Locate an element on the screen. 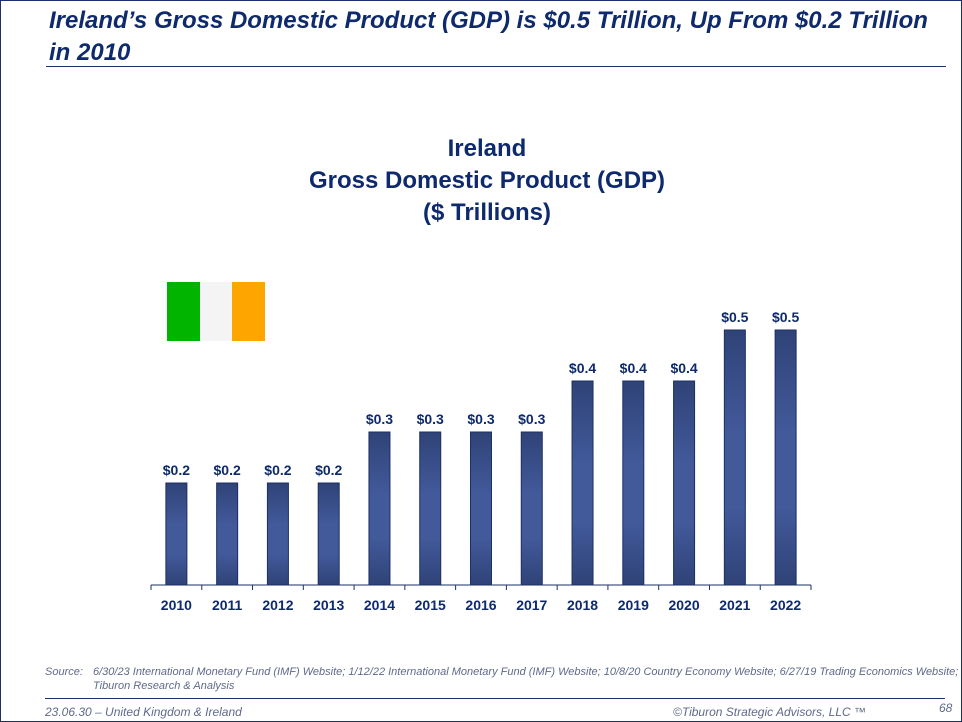  data-label-2010: $0.2 is located at coordinates (176, 470).